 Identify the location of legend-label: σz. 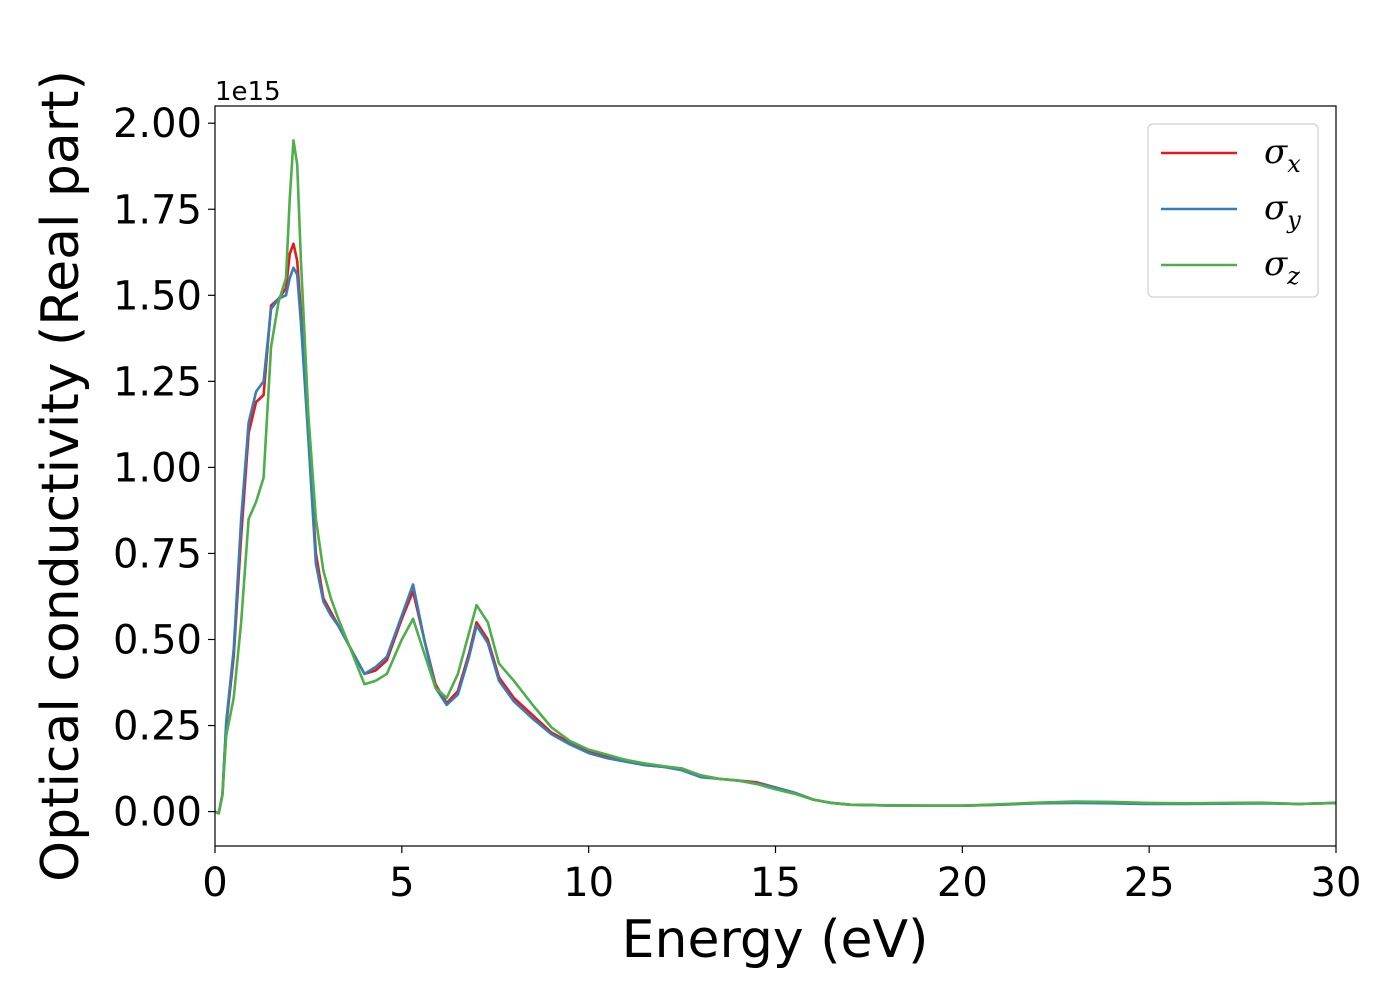
(1282, 267).